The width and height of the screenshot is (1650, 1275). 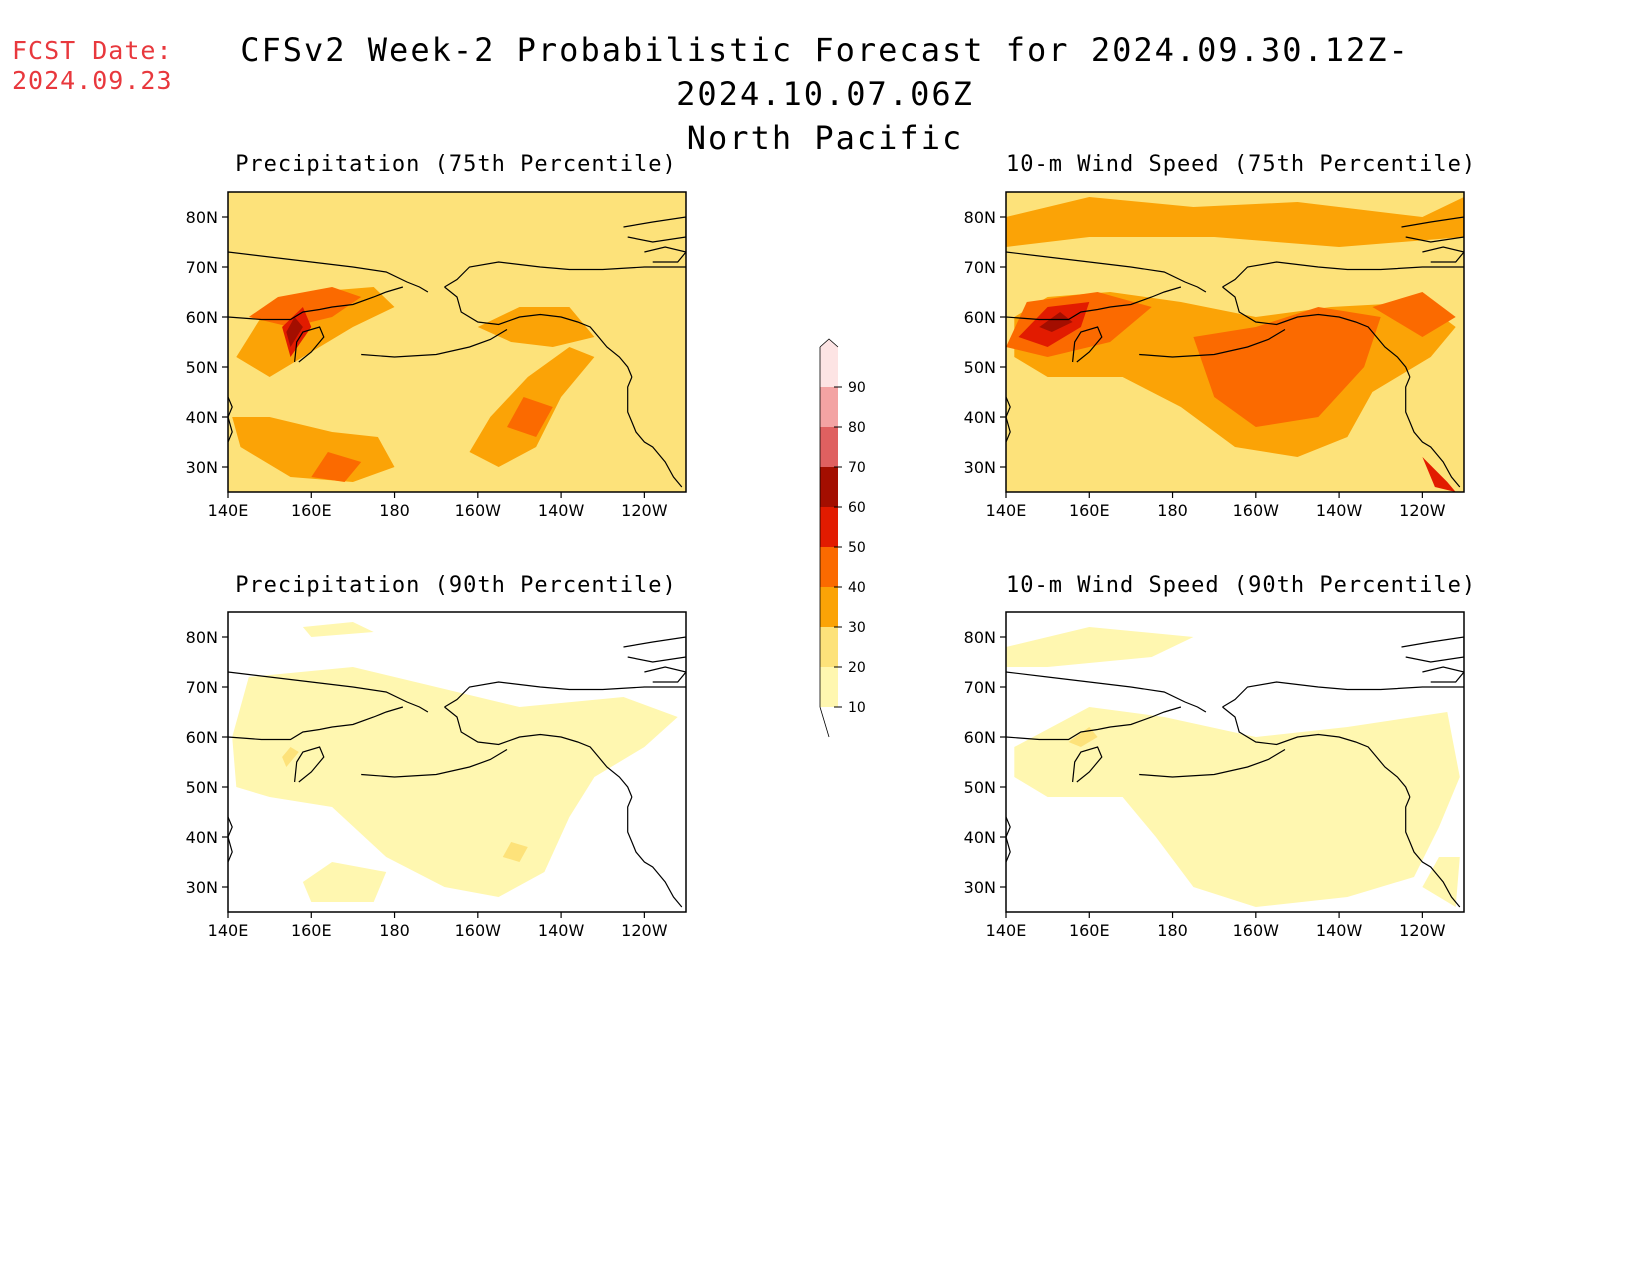 I want to click on page-subtitle: North Pacific, so click(x=825, y=138).